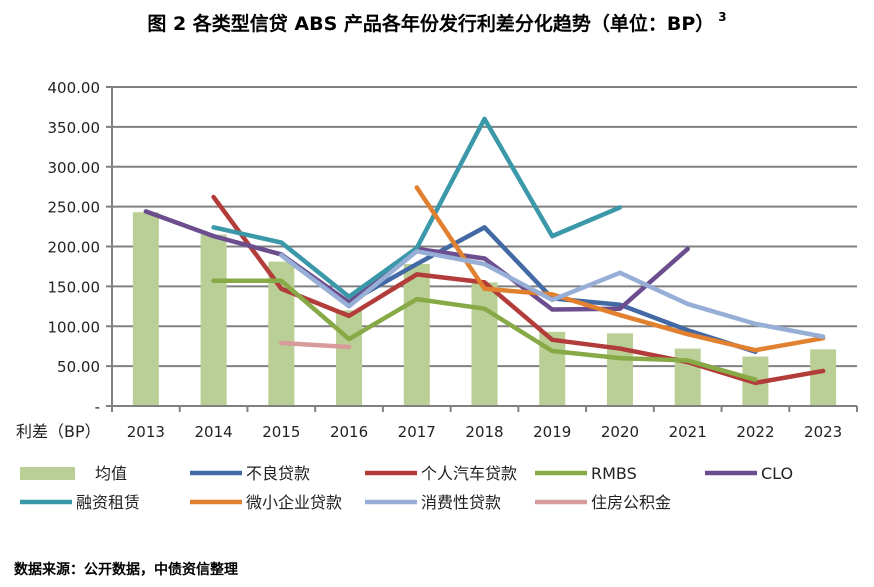 The width and height of the screenshot is (874, 587). I want to click on legend-item: 住房公积金, so click(603, 502).